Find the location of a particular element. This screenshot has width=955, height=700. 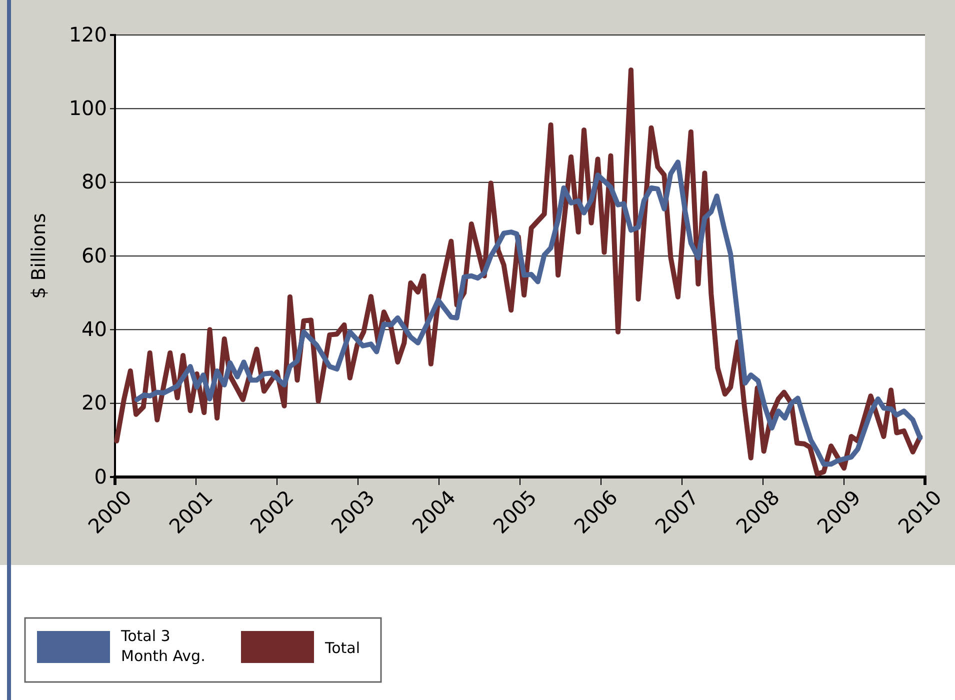

y-tick-label: 60 is located at coordinates (94, 255).